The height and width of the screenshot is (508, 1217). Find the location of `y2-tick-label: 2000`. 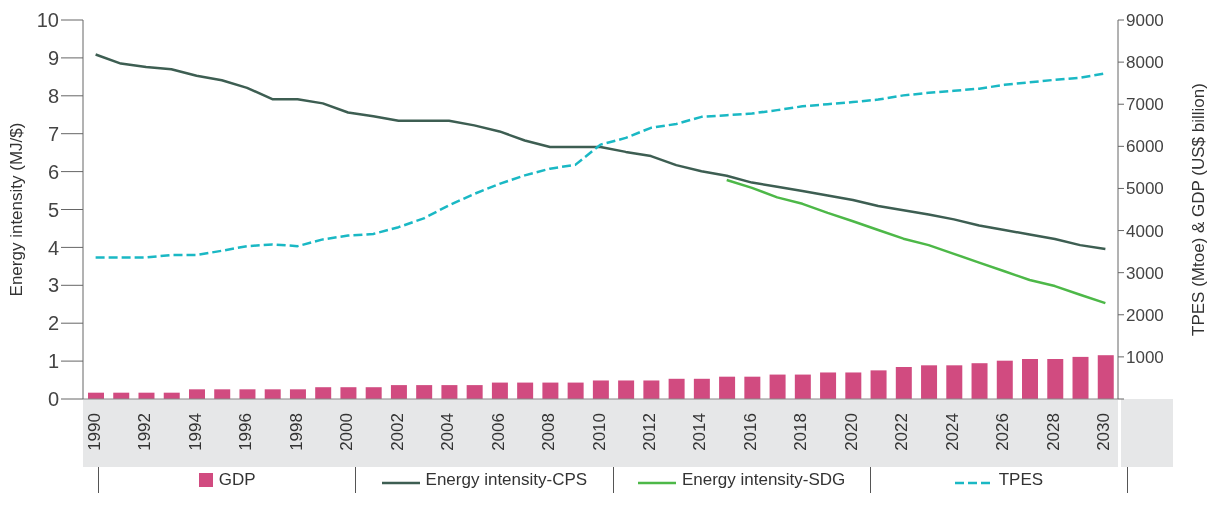

y2-tick-label: 2000 is located at coordinates (1145, 315).